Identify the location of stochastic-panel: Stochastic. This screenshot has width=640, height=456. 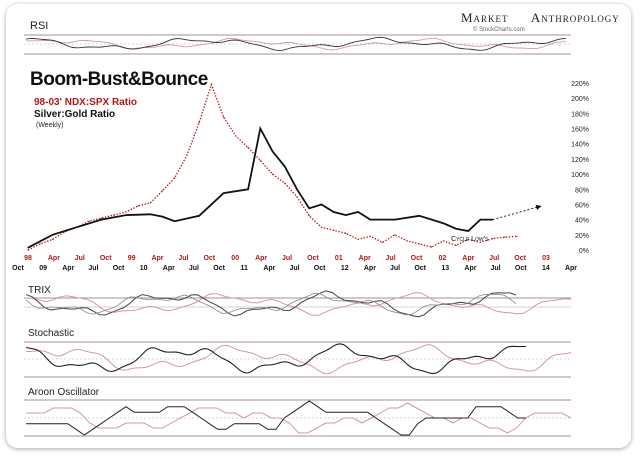
(298, 353).